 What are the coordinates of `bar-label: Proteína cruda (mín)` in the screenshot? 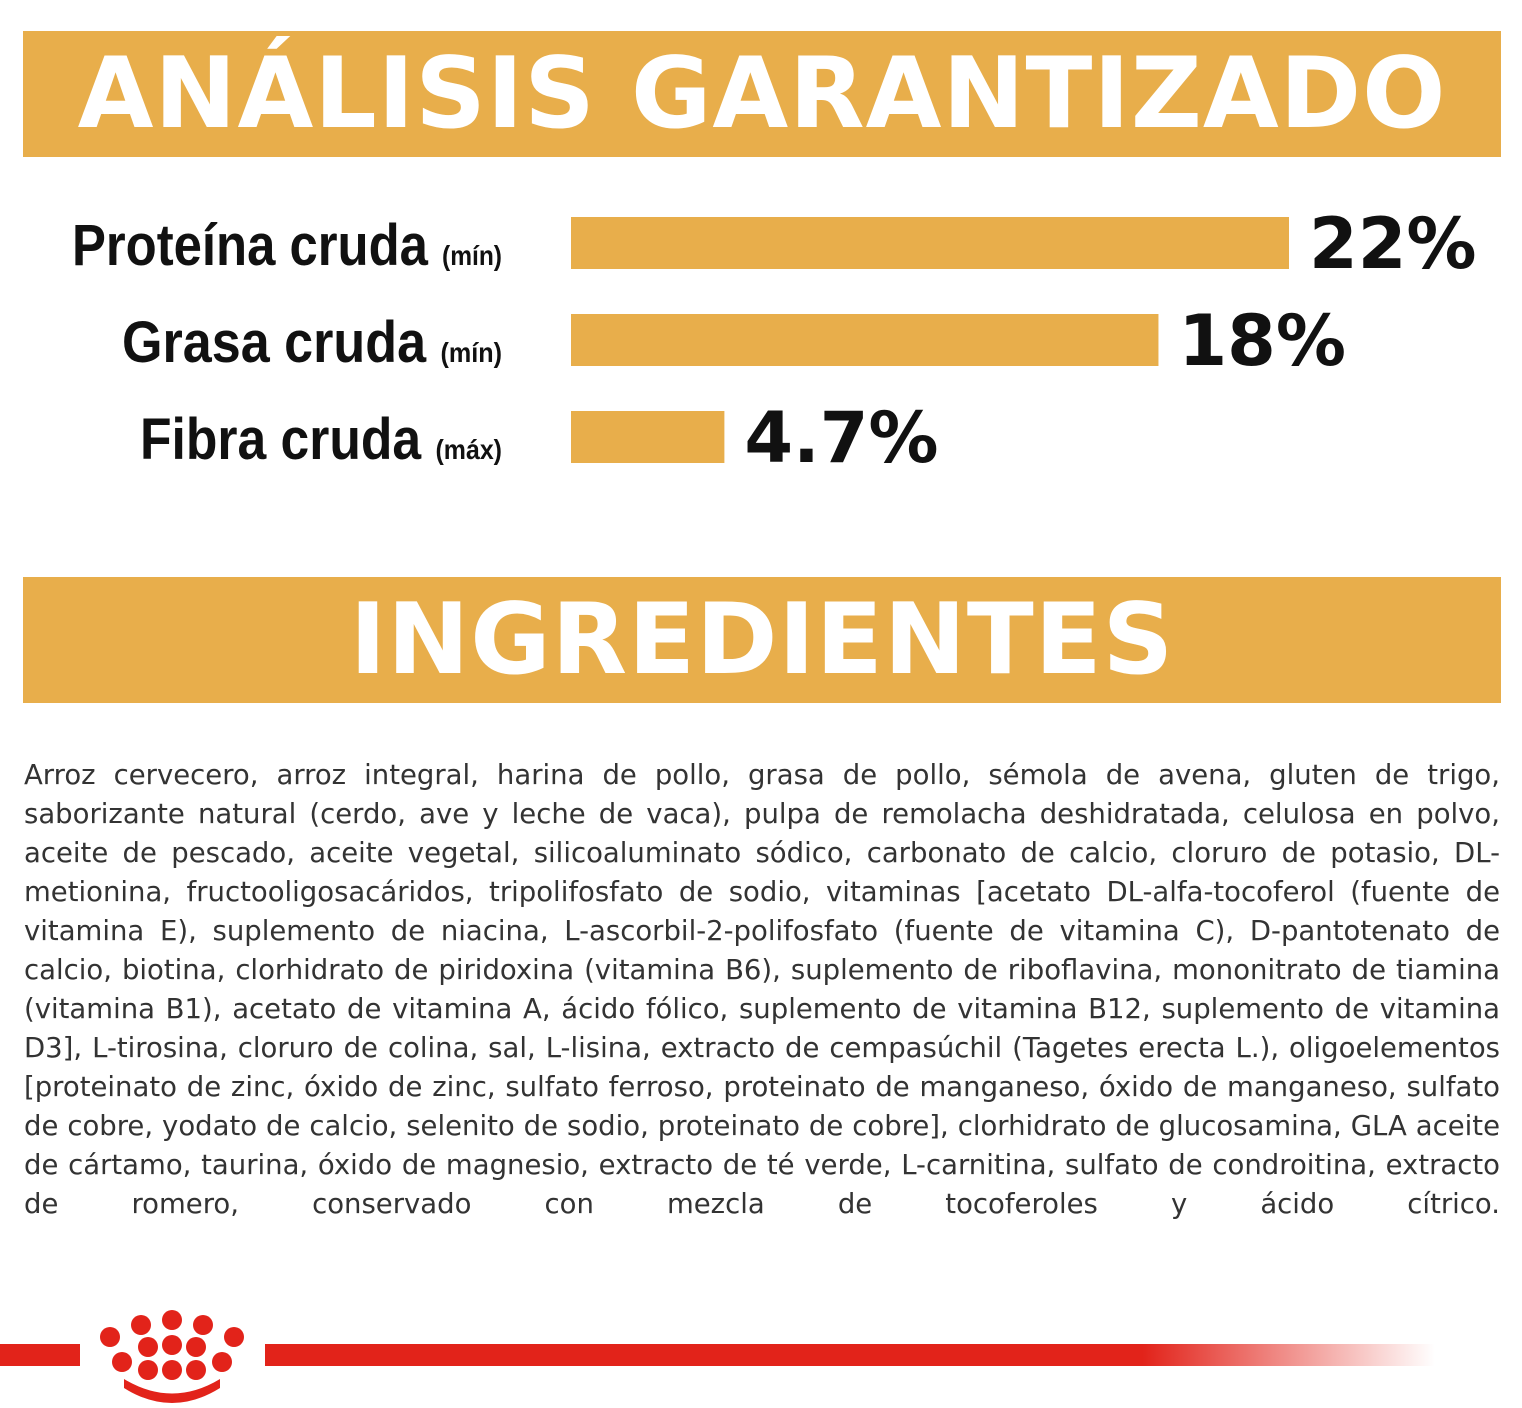 It's located at (287, 245).